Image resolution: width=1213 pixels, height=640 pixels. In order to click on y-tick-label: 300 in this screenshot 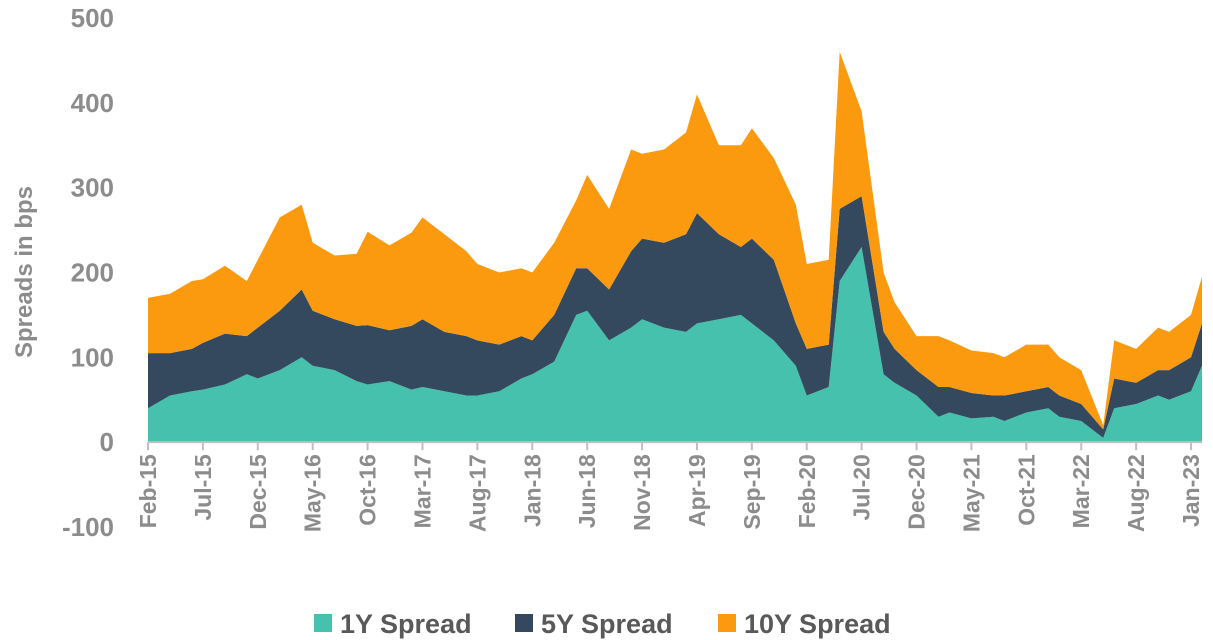, I will do `click(92, 188)`.